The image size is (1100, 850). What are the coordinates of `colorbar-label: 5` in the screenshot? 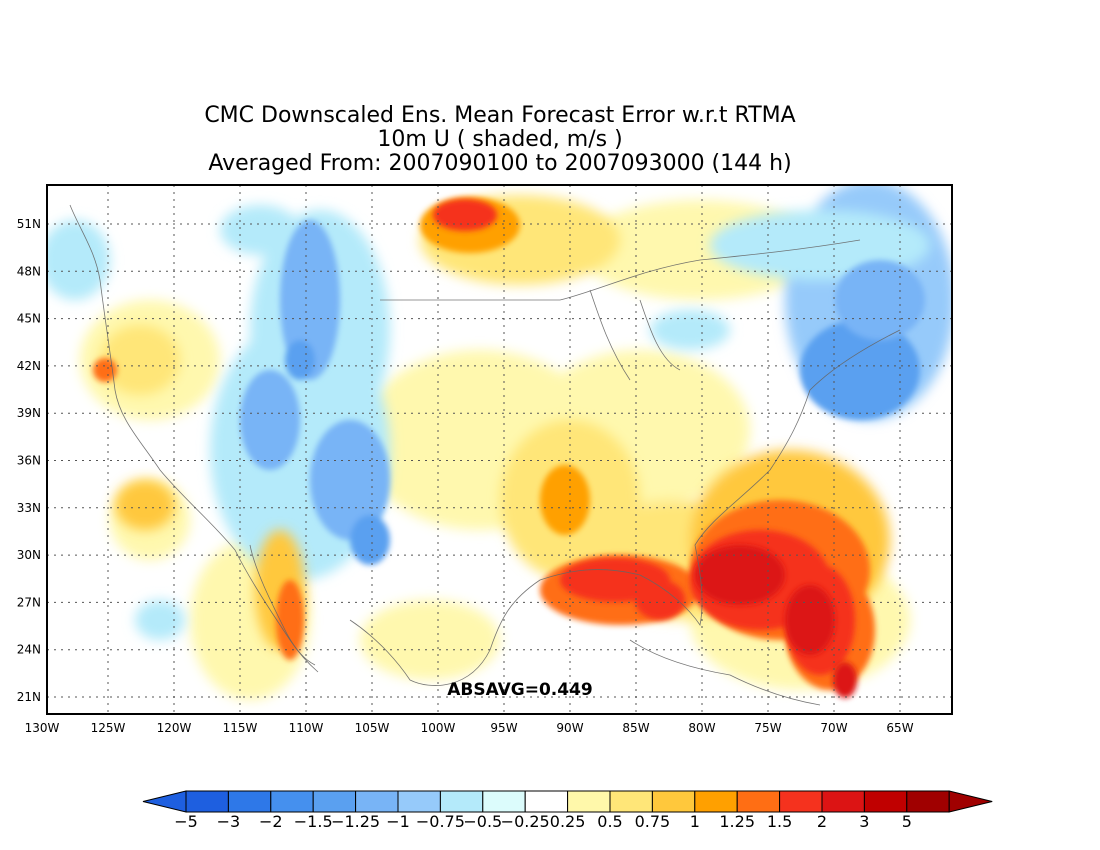 It's located at (907, 821).